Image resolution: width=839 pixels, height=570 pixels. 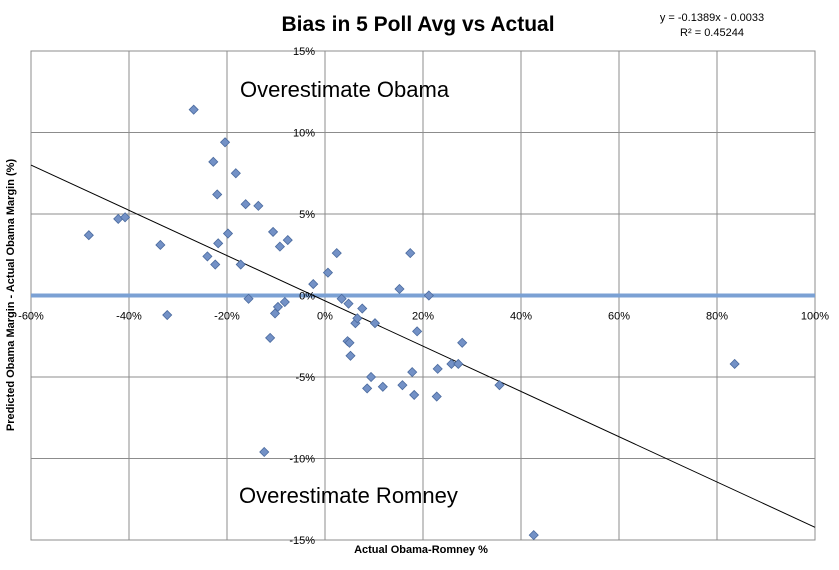 I want to click on y-tick-label: 0%, so click(x=307, y=297).